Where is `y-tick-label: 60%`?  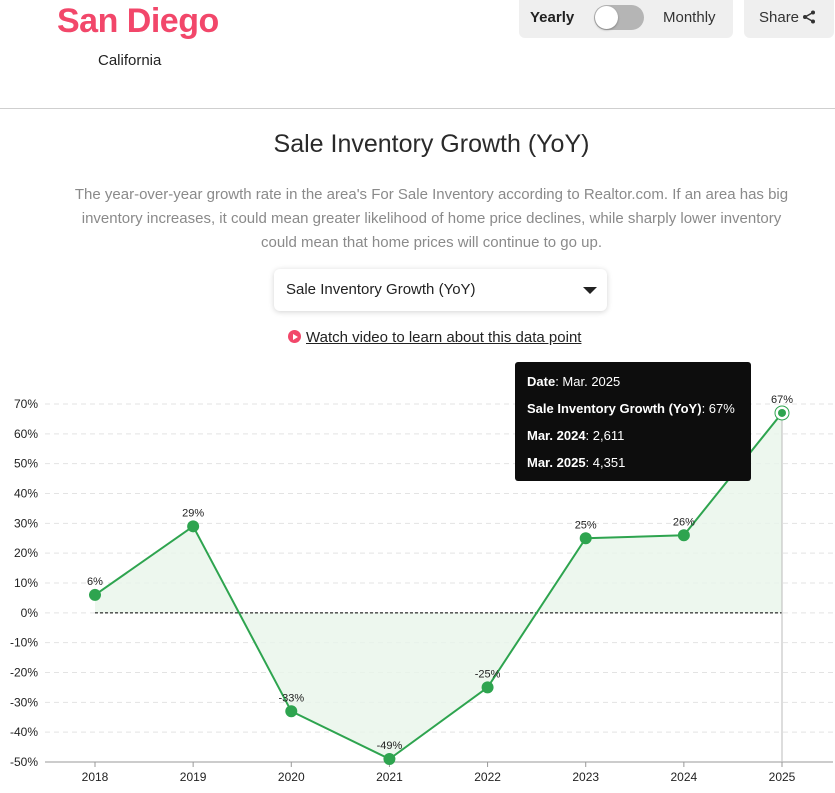
y-tick-label: 60% is located at coordinates (26, 434).